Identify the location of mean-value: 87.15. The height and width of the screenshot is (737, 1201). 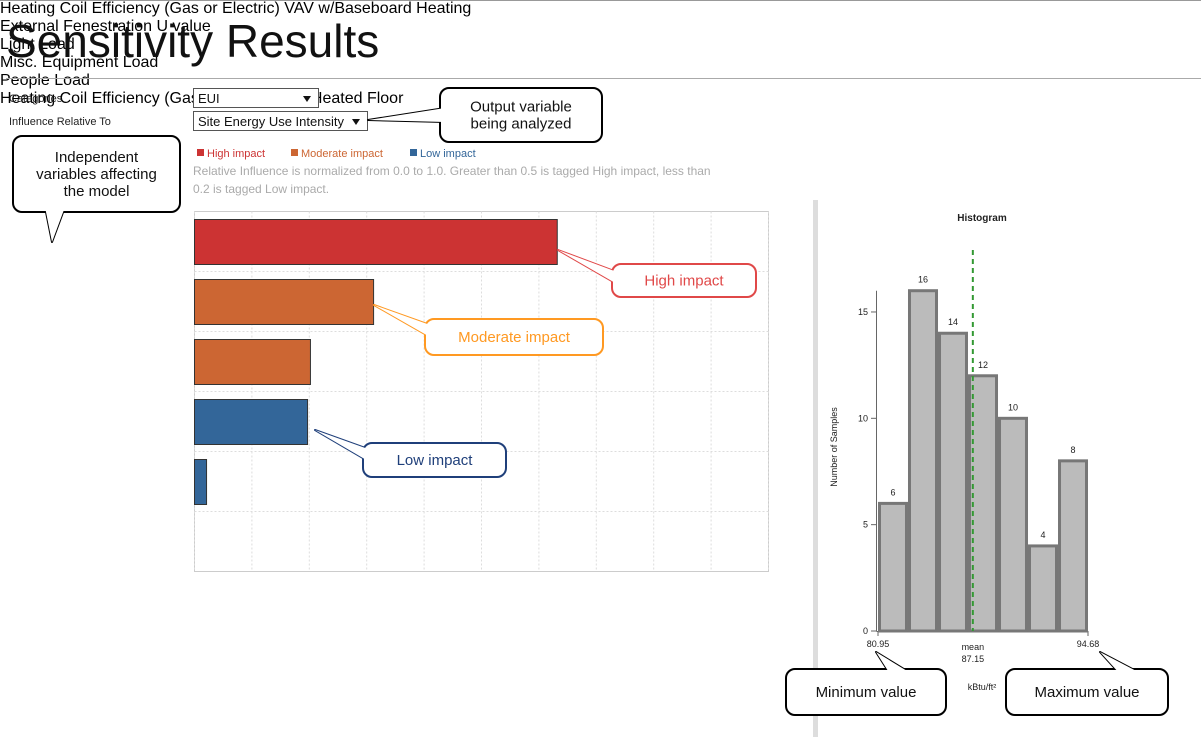
(973, 659).